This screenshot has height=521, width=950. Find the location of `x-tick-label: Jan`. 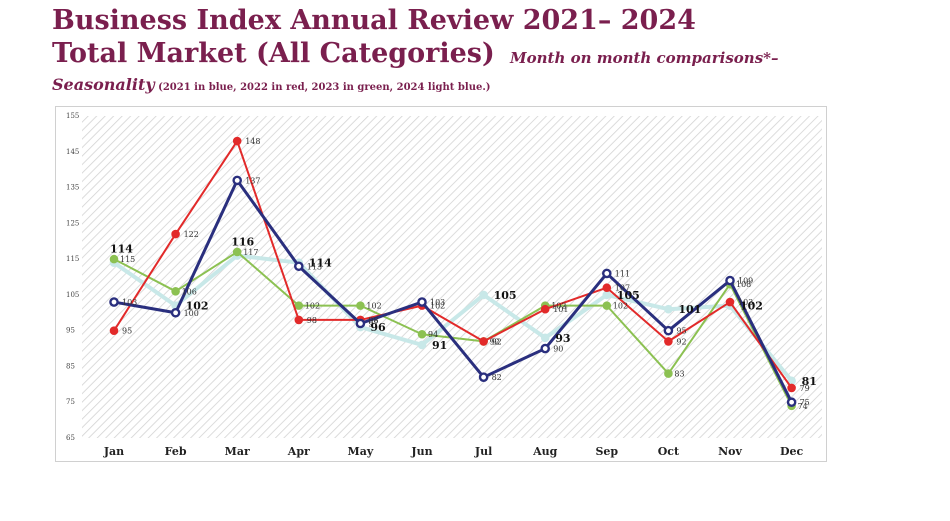

x-tick-label: Jan is located at coordinates (113, 451).